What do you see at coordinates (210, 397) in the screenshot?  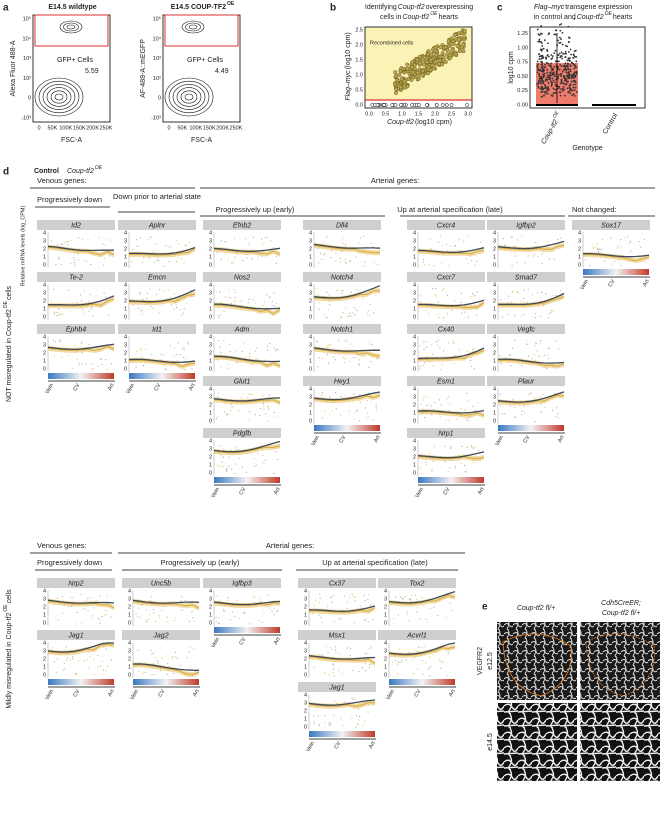 I see `y-tick-label: 3` at bounding box center [210, 397].